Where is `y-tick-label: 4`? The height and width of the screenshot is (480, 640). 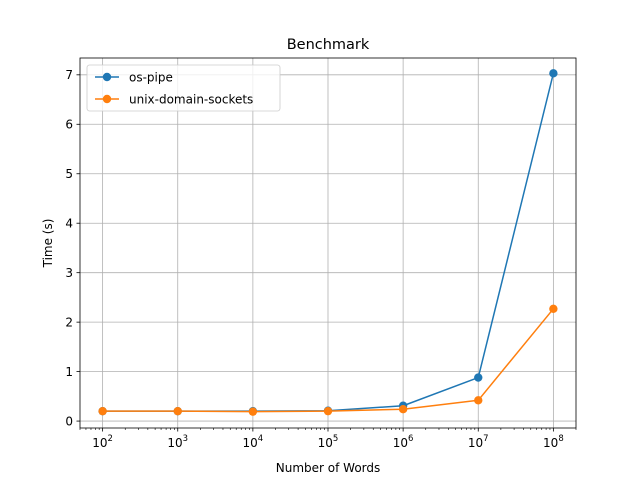
y-tick-label: 4 is located at coordinates (69, 224).